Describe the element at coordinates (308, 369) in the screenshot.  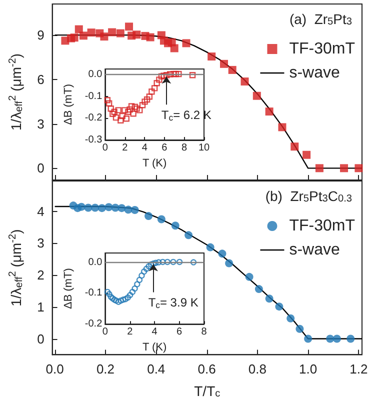
I see `x-tick-label: 1.0` at that location.